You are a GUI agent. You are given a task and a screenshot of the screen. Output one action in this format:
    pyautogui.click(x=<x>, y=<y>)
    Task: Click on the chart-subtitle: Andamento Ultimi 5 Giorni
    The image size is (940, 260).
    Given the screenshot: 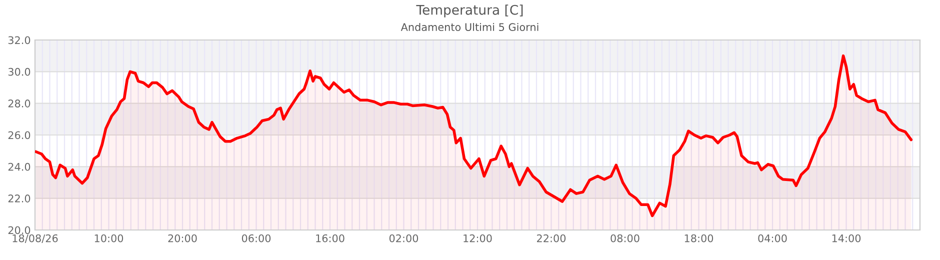 What is the action you would take?
    pyautogui.click(x=469, y=27)
    